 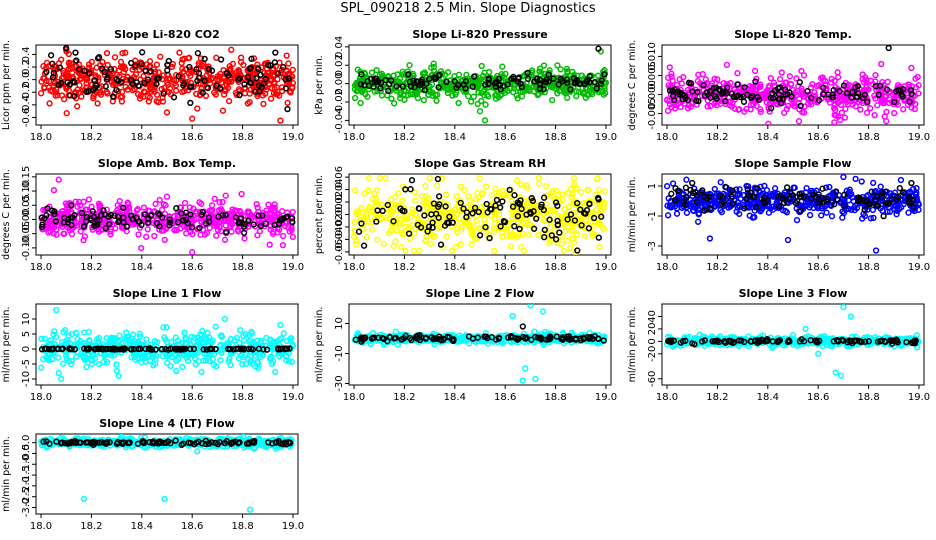 I want to click on x-tick-label: 18.6, so click(x=192, y=267).